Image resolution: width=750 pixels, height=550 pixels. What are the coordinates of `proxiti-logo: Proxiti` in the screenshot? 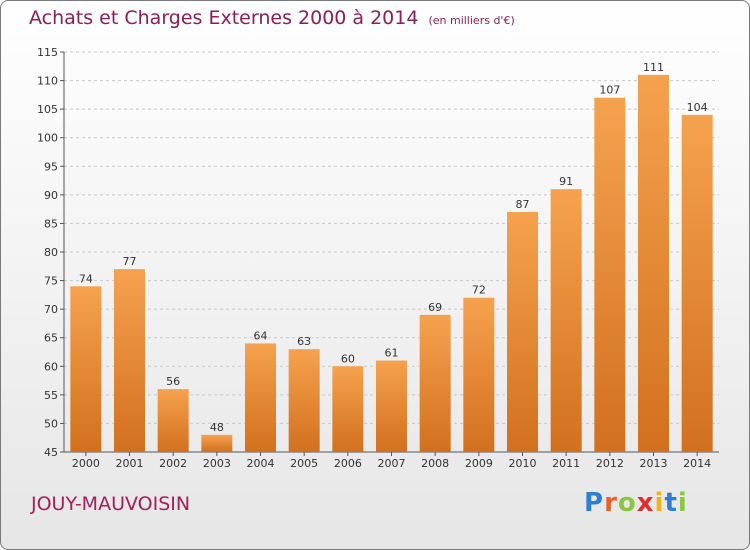 It's located at (636, 503).